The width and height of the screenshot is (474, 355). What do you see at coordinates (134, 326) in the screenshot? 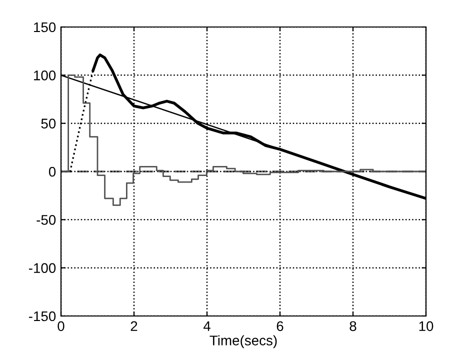
I see `x-tick-label: 2` at bounding box center [134, 326].